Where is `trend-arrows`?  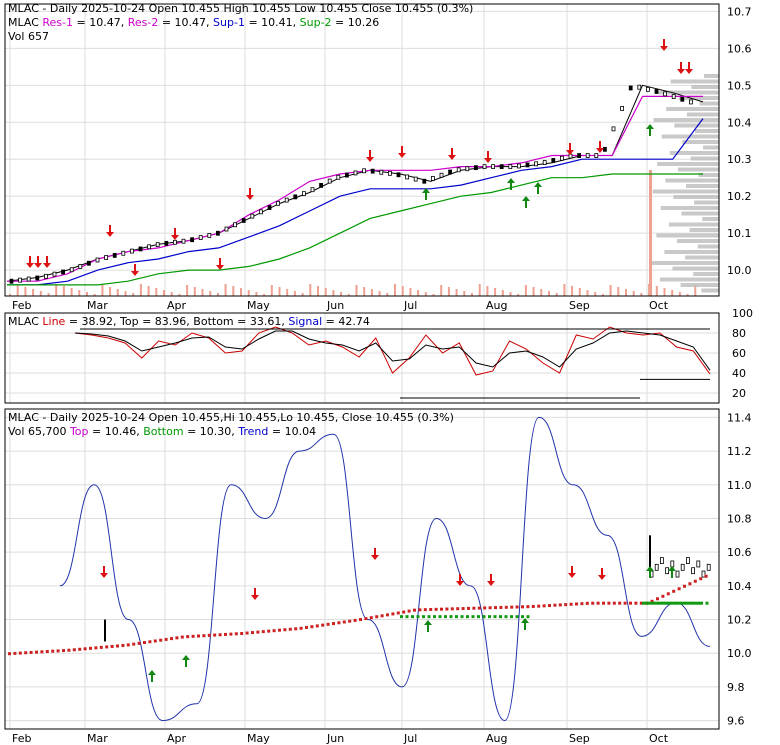
trend-arrows is located at coordinates (388, 615).